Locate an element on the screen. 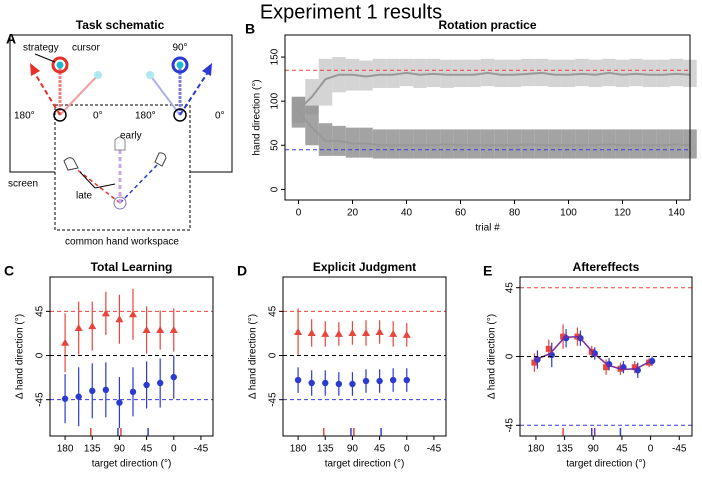 The height and width of the screenshot is (481, 702). label: 180° is located at coordinates (145, 116).